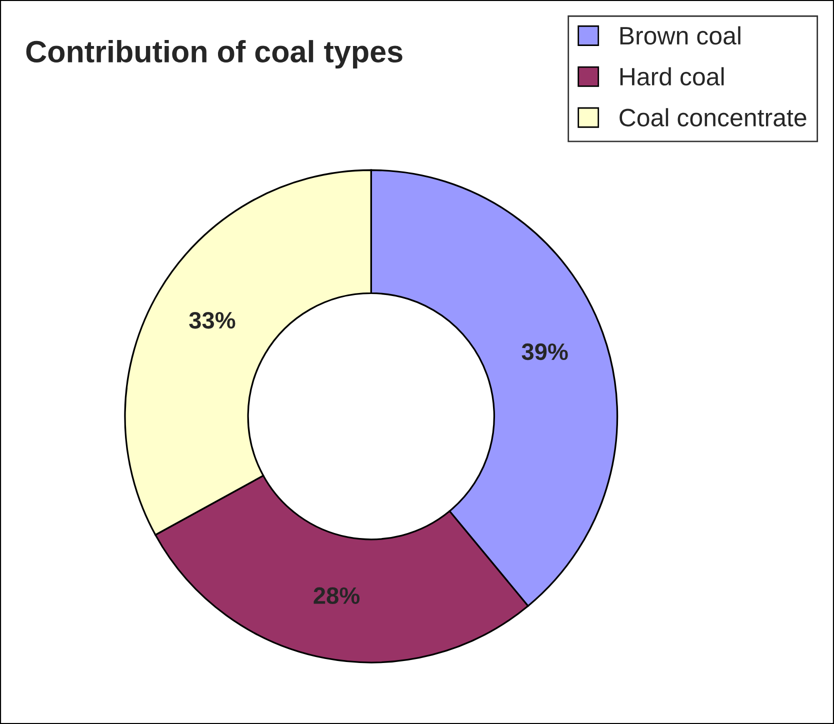 This screenshot has height=724, width=834. Describe the element at coordinates (214, 54) in the screenshot. I see `text: Contribution of coal types` at that location.